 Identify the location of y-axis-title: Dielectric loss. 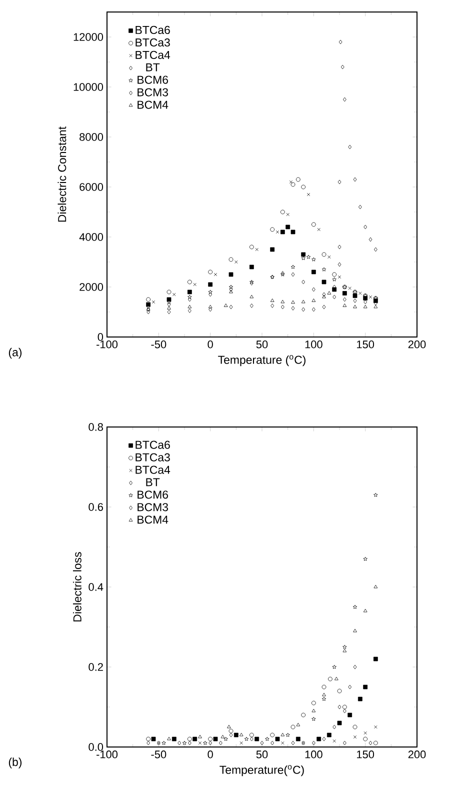
(77, 587).